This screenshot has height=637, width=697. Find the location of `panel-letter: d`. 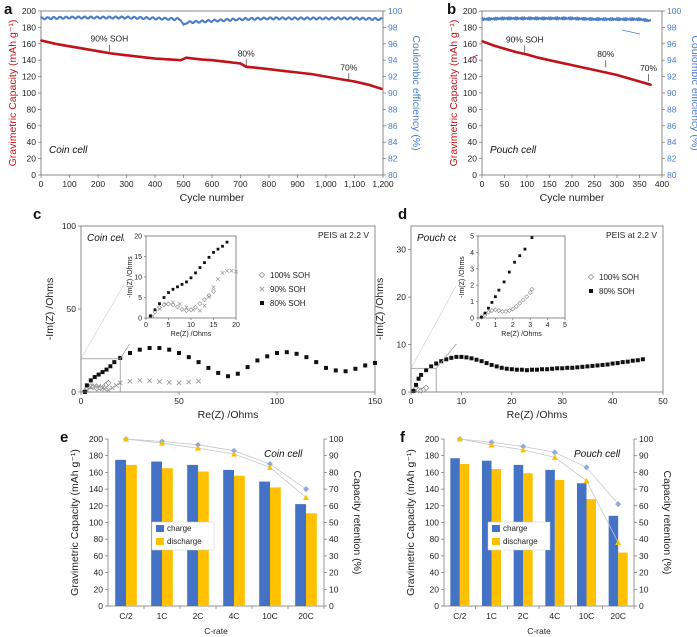

panel-letter: d is located at coordinates (402, 214).